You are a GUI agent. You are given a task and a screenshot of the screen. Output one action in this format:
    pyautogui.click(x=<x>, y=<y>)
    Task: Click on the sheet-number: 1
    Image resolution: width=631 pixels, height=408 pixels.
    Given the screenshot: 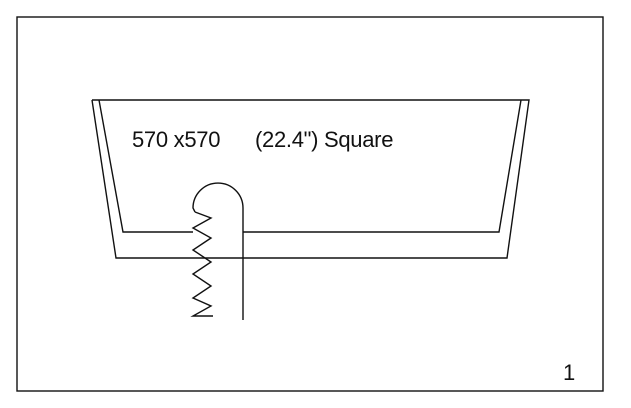 What is the action you would take?
    pyautogui.click(x=569, y=372)
    